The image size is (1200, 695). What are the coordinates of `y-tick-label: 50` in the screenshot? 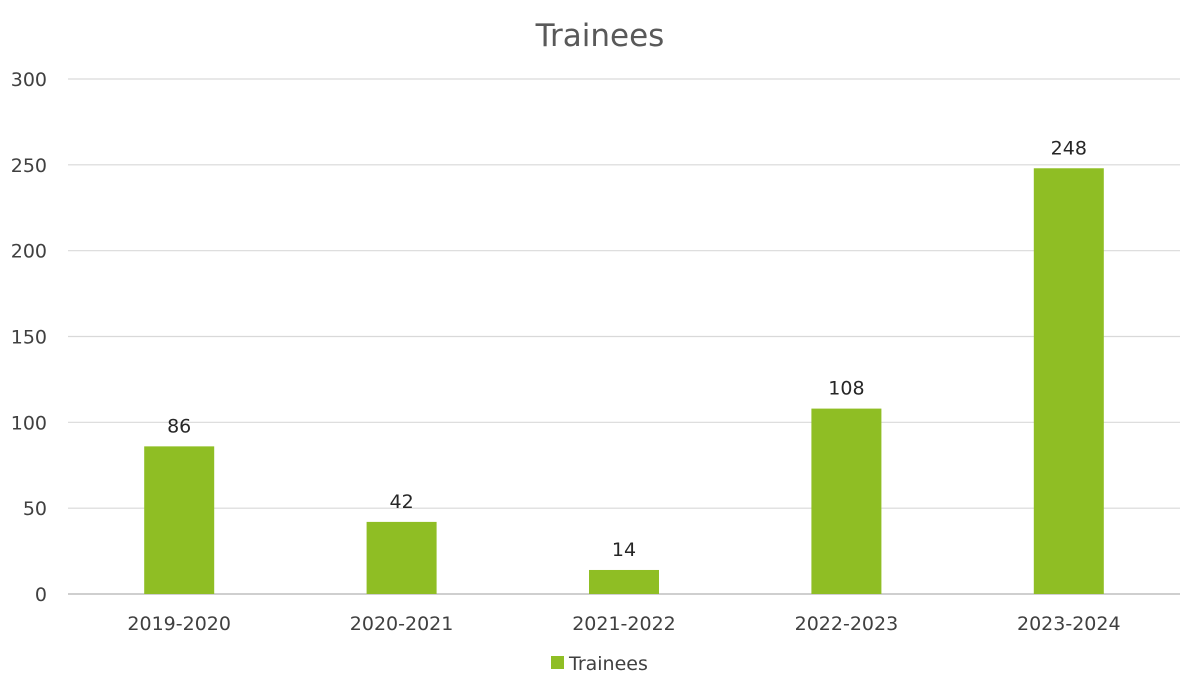 It's located at (35, 509).